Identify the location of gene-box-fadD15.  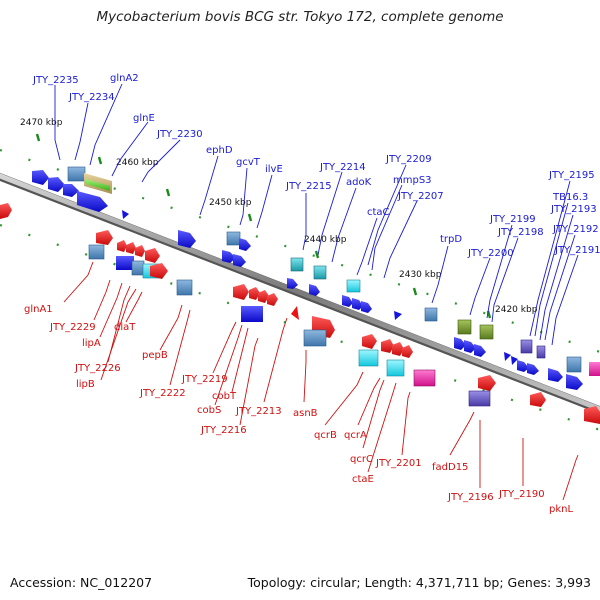
(479, 398).